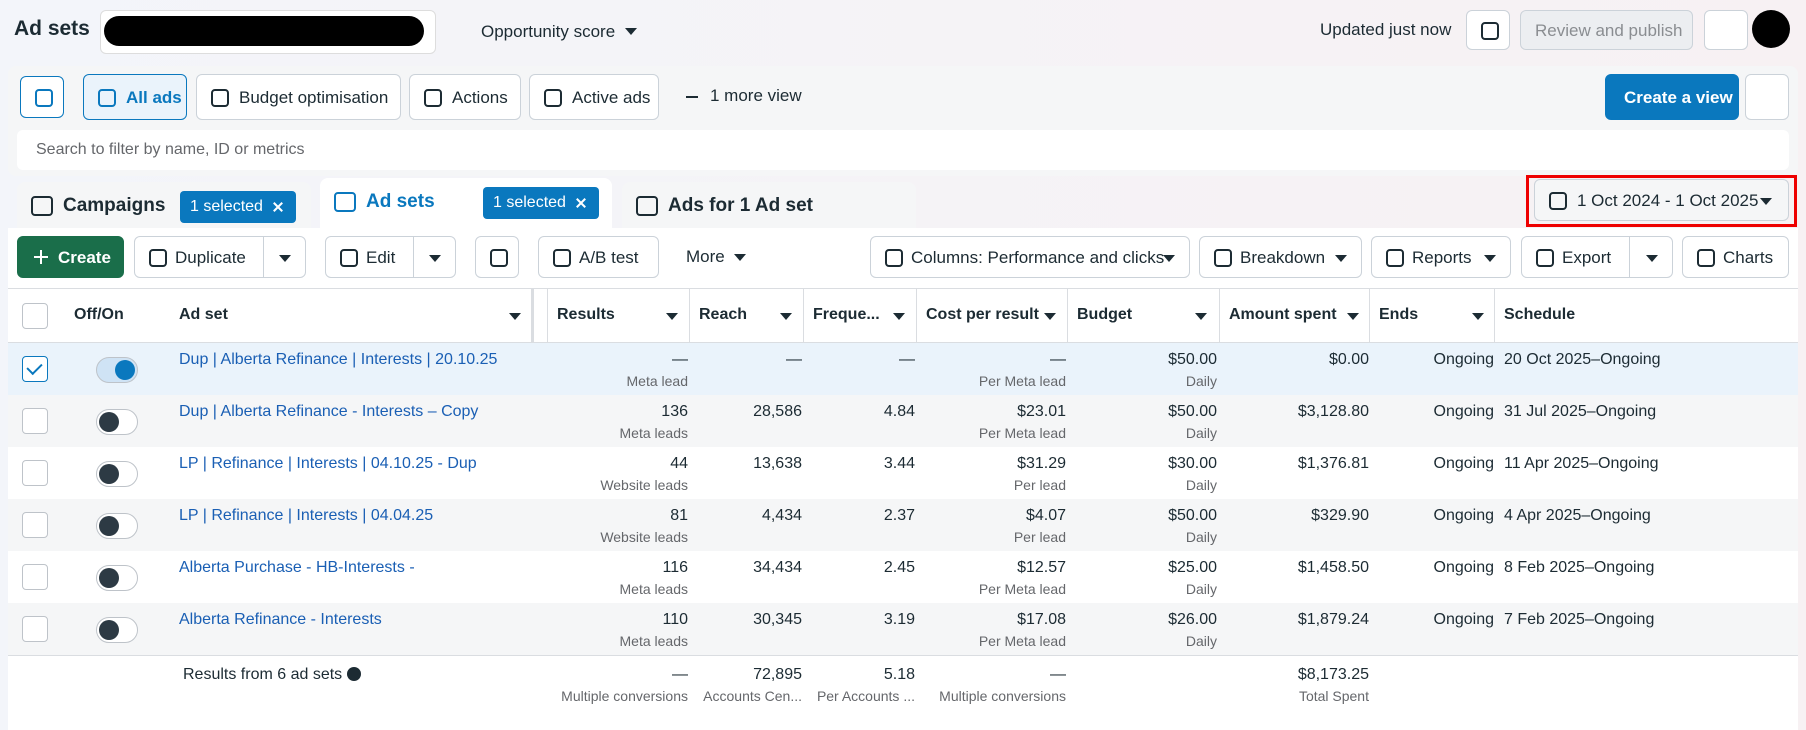  Describe the element at coordinates (756, 95) in the screenshot. I see `more-views: 1 more view` at that location.